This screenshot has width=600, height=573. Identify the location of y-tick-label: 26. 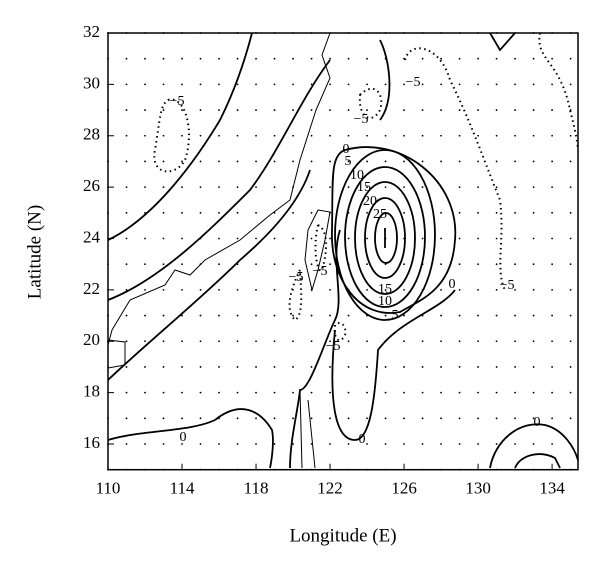
(91, 185).